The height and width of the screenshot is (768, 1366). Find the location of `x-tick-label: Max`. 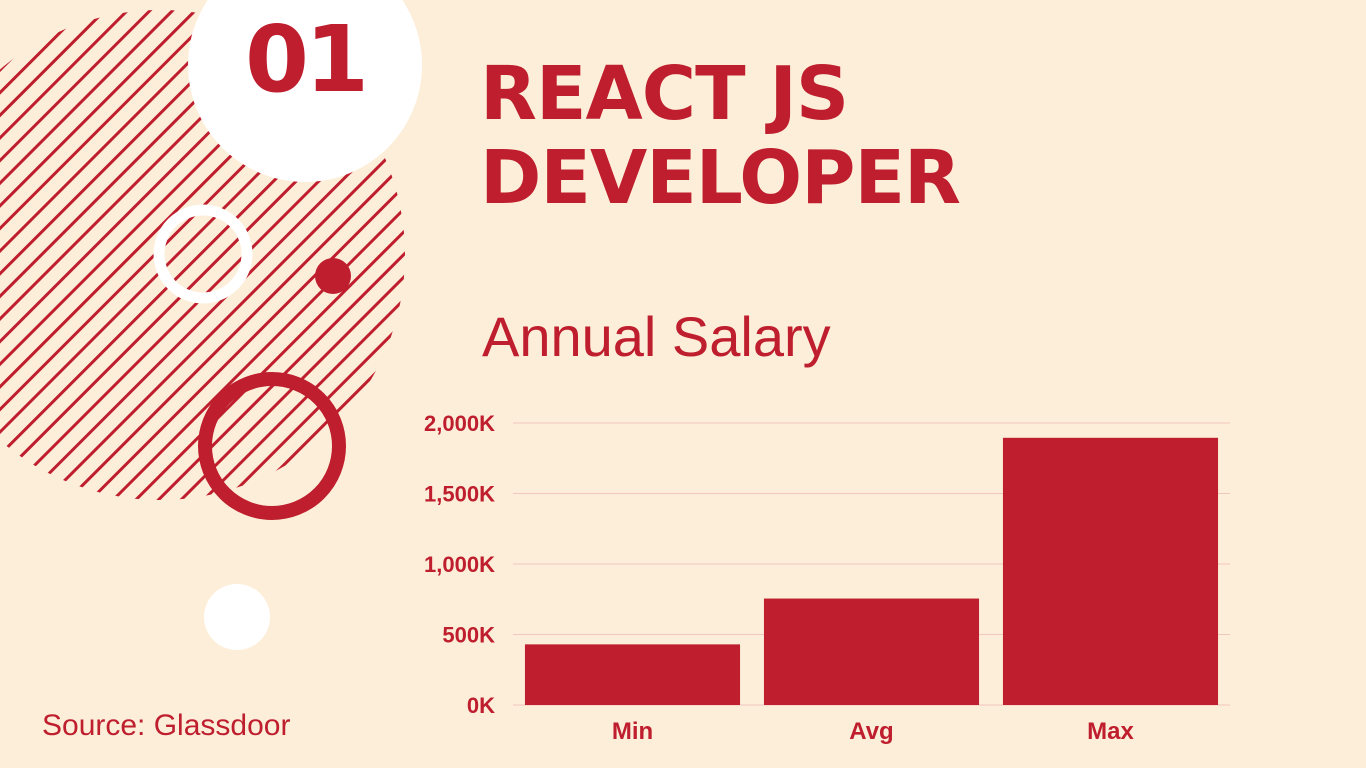

x-tick-label: Max is located at coordinates (1110, 731).